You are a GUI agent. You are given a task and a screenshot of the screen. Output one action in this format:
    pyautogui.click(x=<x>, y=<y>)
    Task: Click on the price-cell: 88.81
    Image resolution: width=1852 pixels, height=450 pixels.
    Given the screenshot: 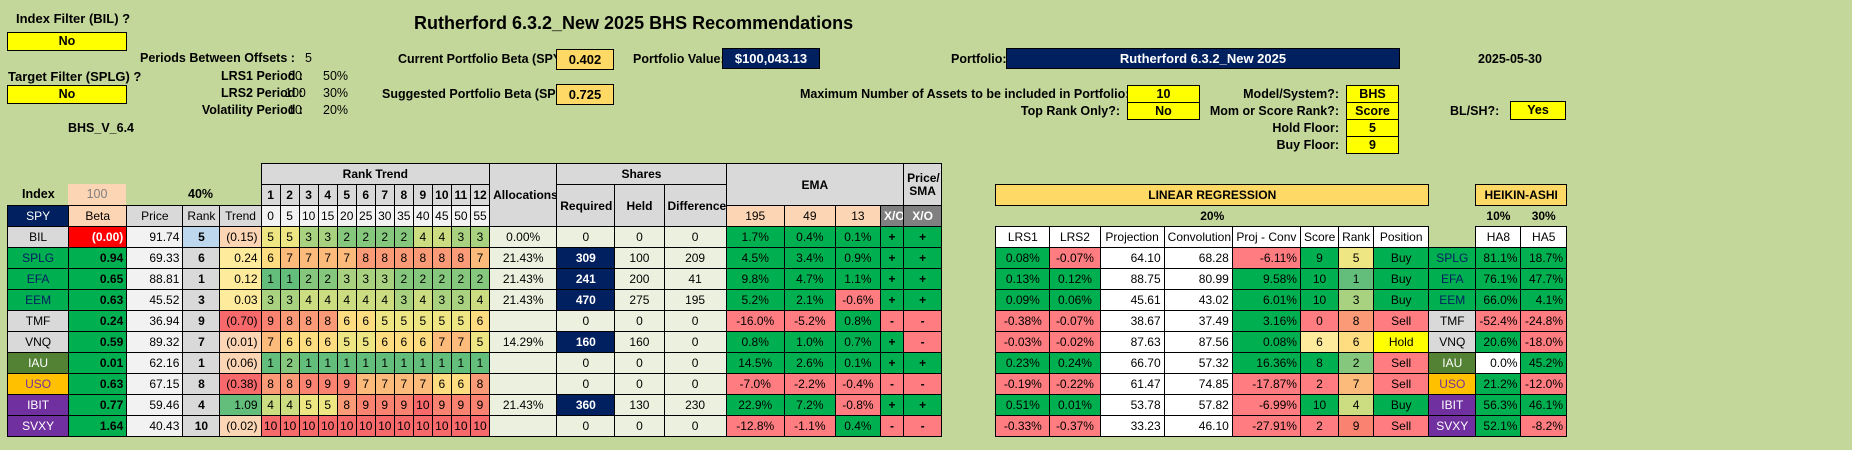 What is the action you would take?
    pyautogui.click(x=155, y=279)
    